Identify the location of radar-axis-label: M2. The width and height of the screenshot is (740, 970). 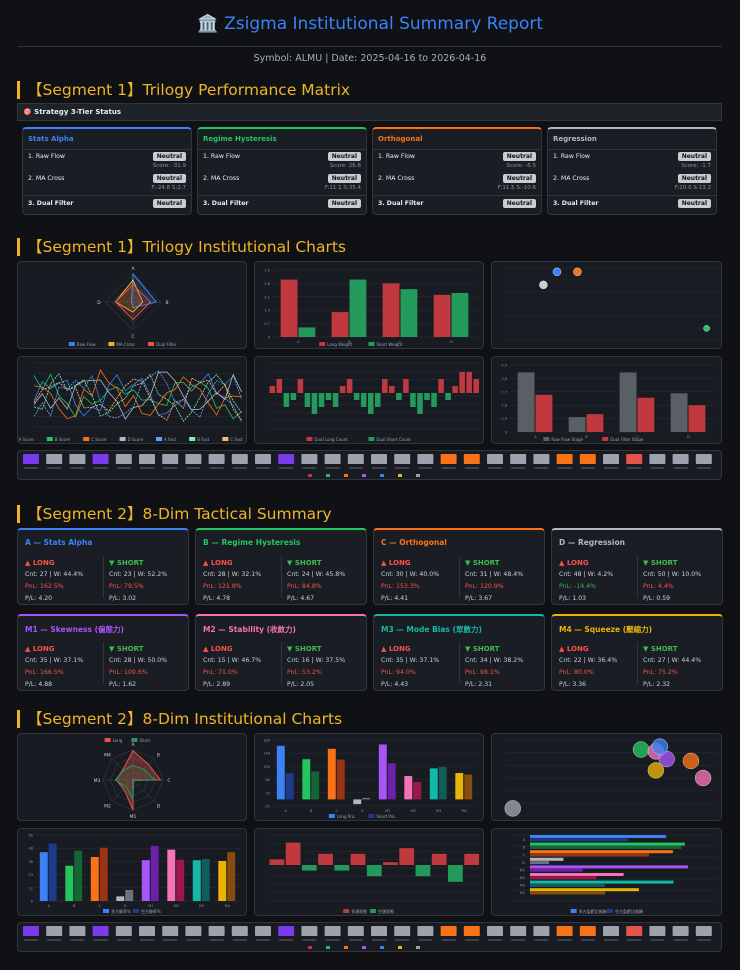
(107, 806).